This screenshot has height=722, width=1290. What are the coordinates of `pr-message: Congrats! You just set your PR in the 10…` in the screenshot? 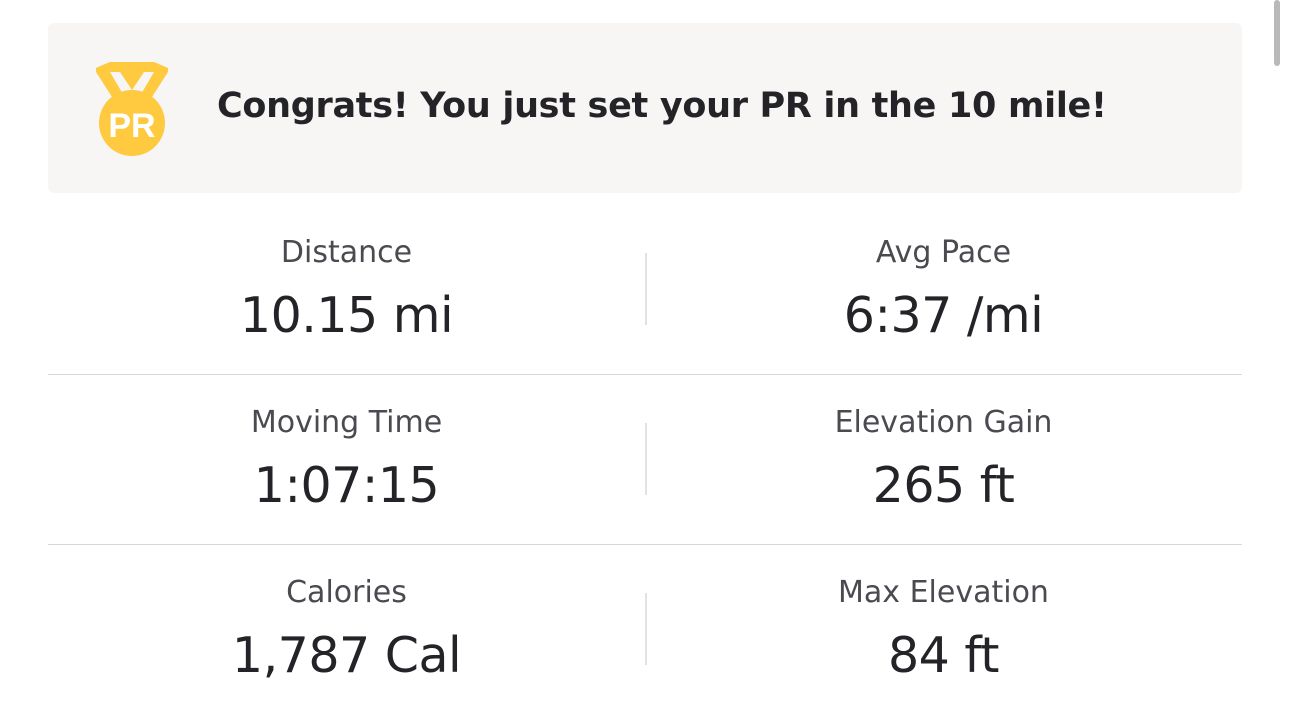 It's located at (662, 106).